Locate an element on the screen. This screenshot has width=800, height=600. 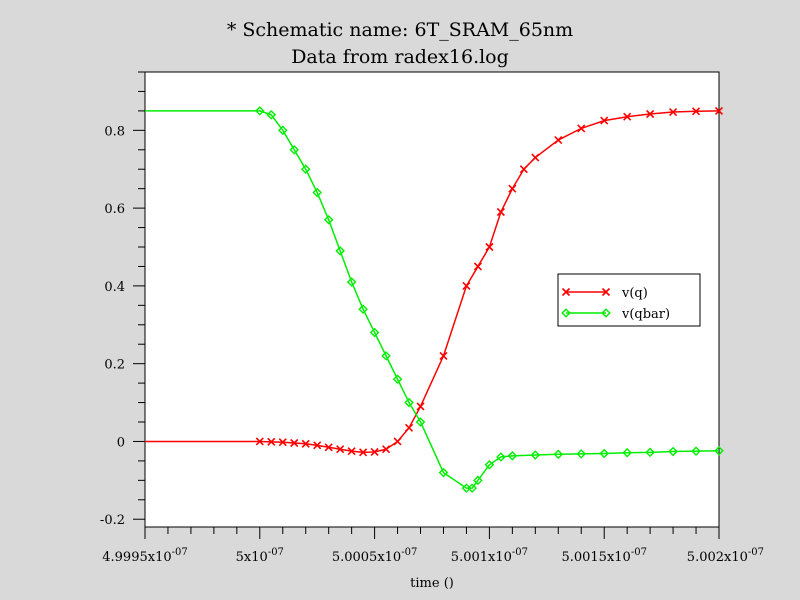
legend: v(q) v(qbar) is located at coordinates (629, 300).